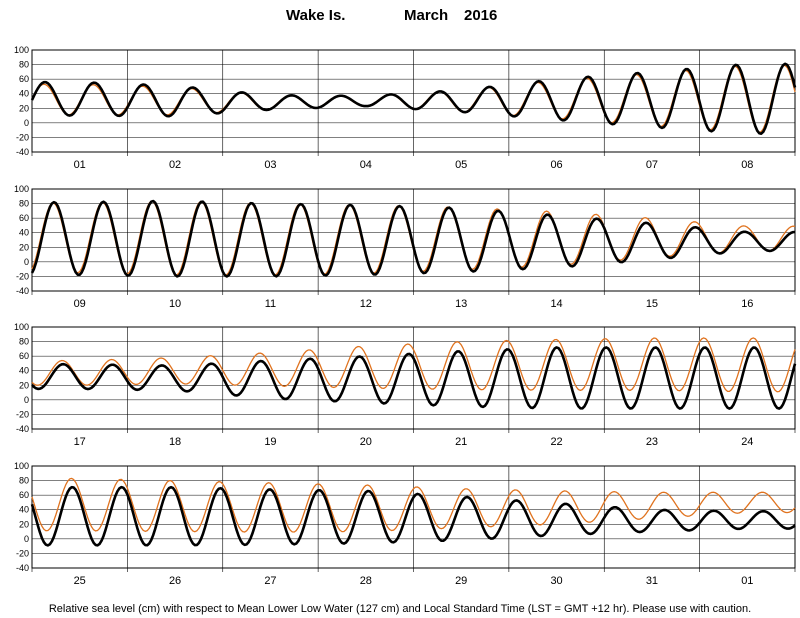 The width and height of the screenshot is (800, 618). I want to click on x-tick-label: 02, so click(175, 165).